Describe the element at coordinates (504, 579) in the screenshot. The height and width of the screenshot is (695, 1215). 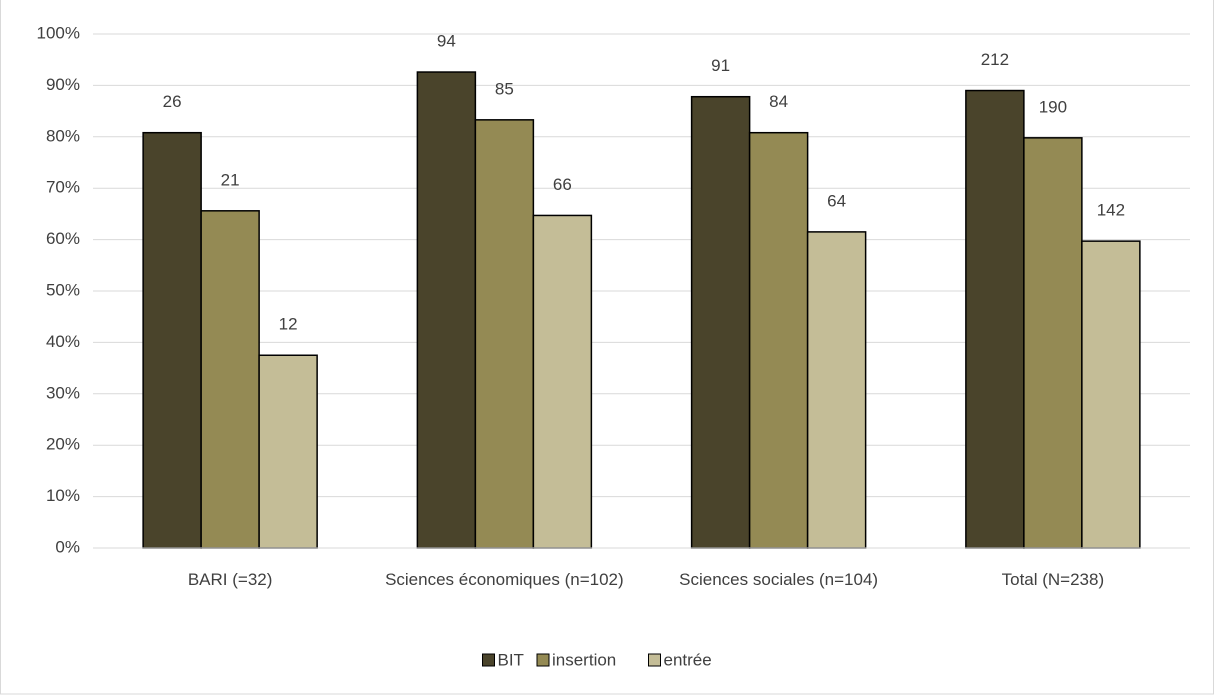
I see `x-tick-label: Sciences économiques (n=102)` at that location.